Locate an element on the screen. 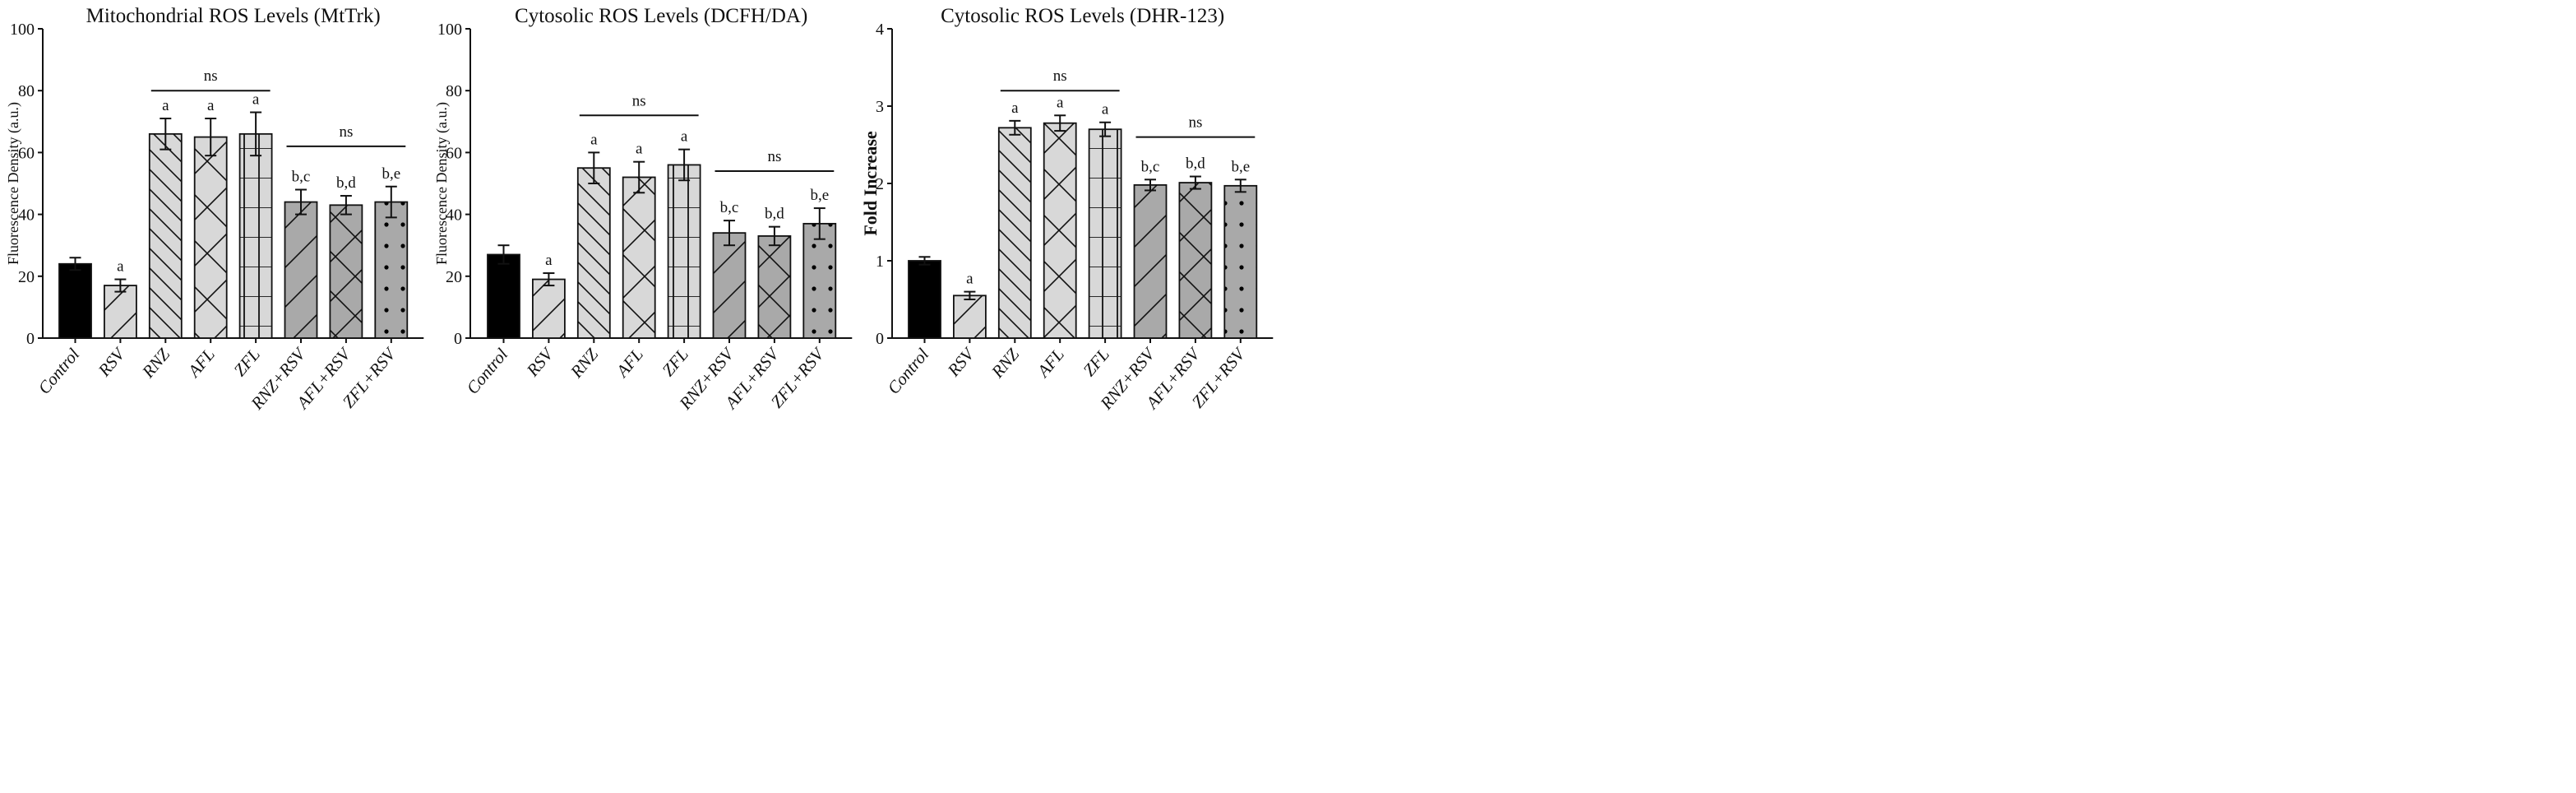 The image size is (2576, 793). y-tick-label: 3 is located at coordinates (880, 107).